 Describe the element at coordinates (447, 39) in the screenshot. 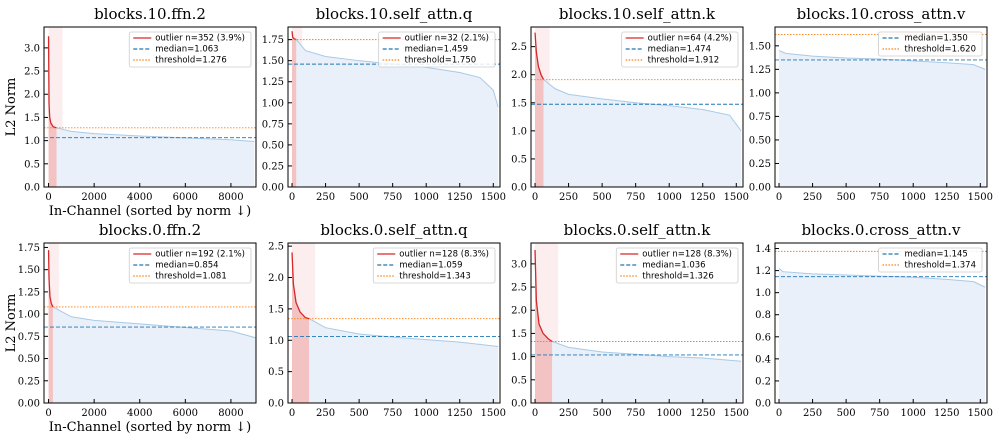

I see `legend-label: outlier n=32 (2.1%)` at that location.